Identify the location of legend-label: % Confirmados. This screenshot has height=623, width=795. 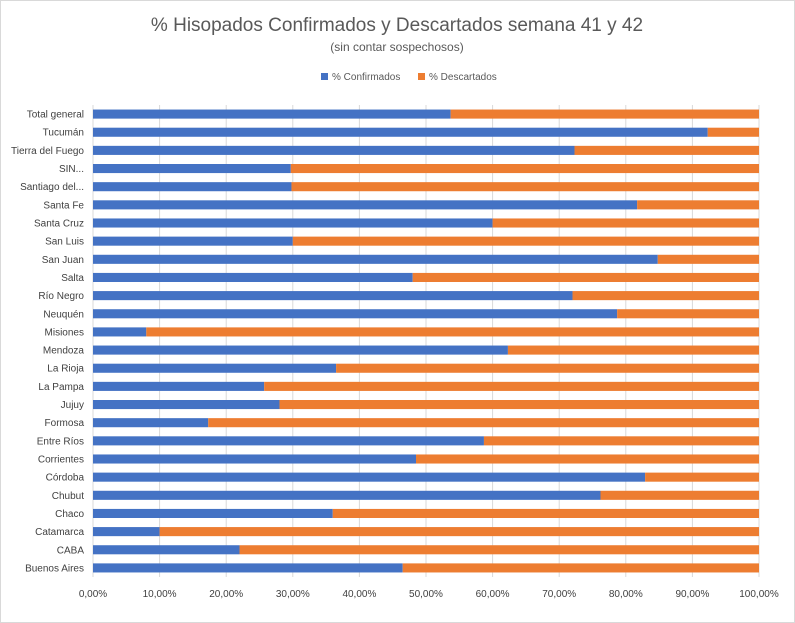
(366, 77).